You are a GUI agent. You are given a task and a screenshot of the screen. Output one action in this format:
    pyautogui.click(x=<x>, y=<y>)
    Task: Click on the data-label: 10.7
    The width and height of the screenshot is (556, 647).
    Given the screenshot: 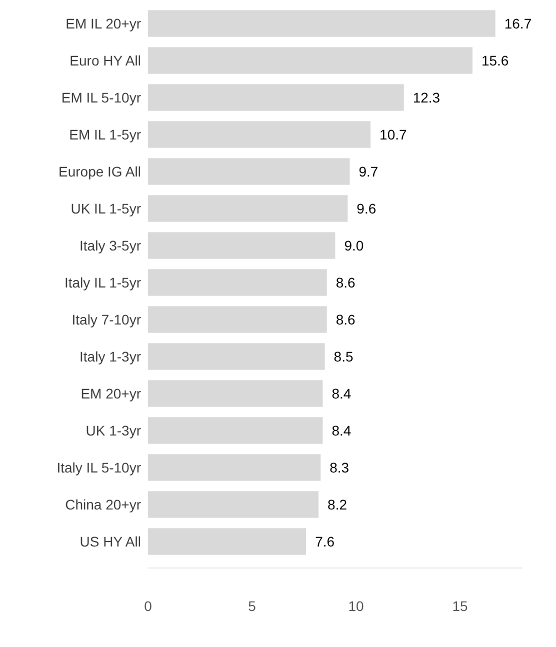 What is the action you would take?
    pyautogui.click(x=394, y=134)
    